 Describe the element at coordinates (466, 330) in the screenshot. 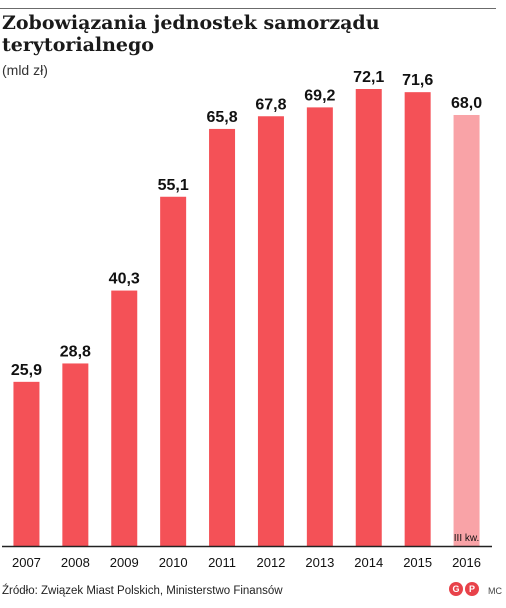

I see `bar-2016` at that location.